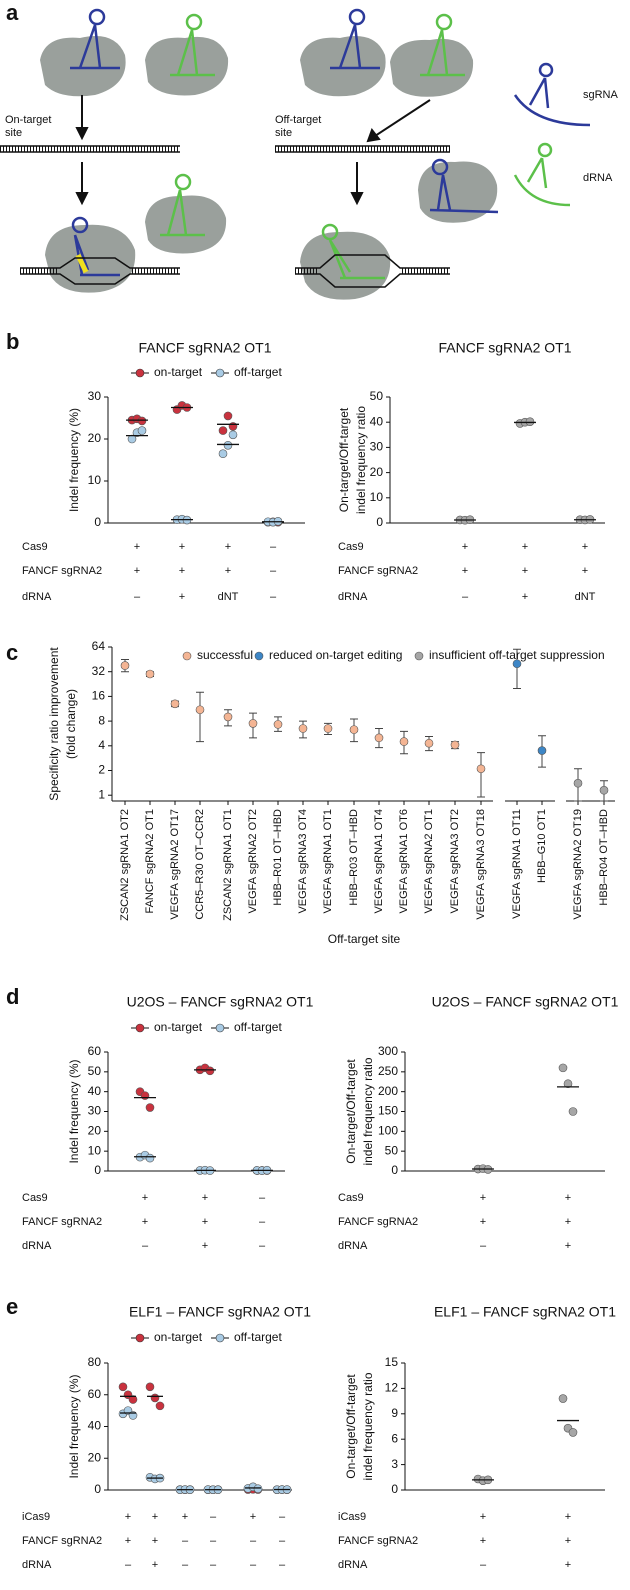 The height and width of the screenshot is (1590, 630). Describe the element at coordinates (36, 1517) in the screenshot. I see `condition-name: iCas9` at that location.